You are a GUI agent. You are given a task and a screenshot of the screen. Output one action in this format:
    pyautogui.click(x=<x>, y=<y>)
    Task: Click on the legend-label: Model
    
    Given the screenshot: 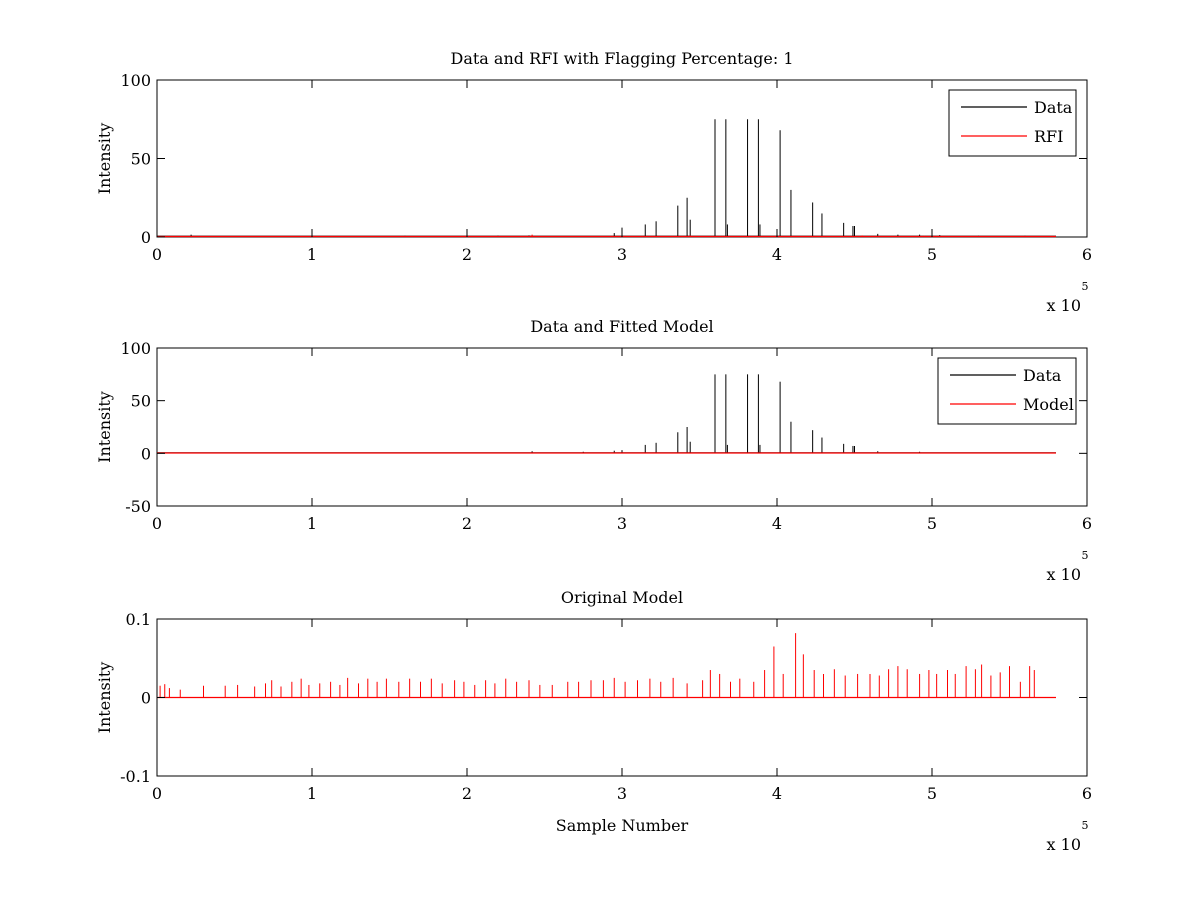 What is the action you would take?
    pyautogui.click(x=1048, y=404)
    